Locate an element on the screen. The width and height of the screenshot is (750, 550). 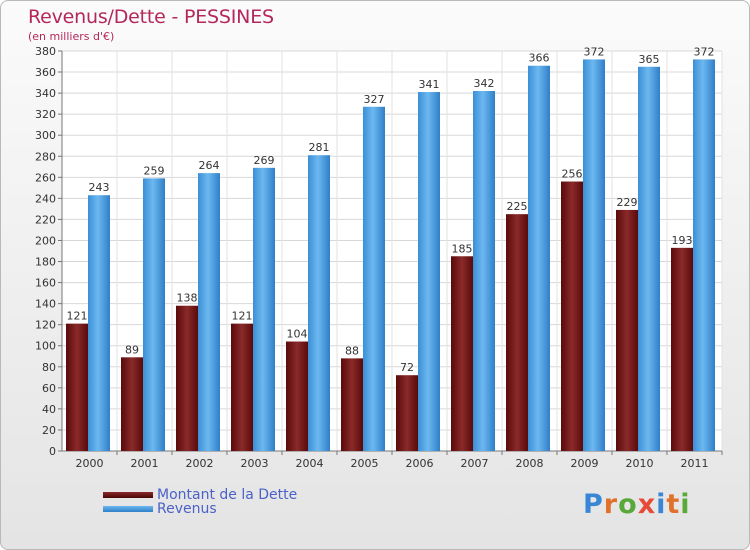
legend-item-revenus: Revenus is located at coordinates (160, 509).